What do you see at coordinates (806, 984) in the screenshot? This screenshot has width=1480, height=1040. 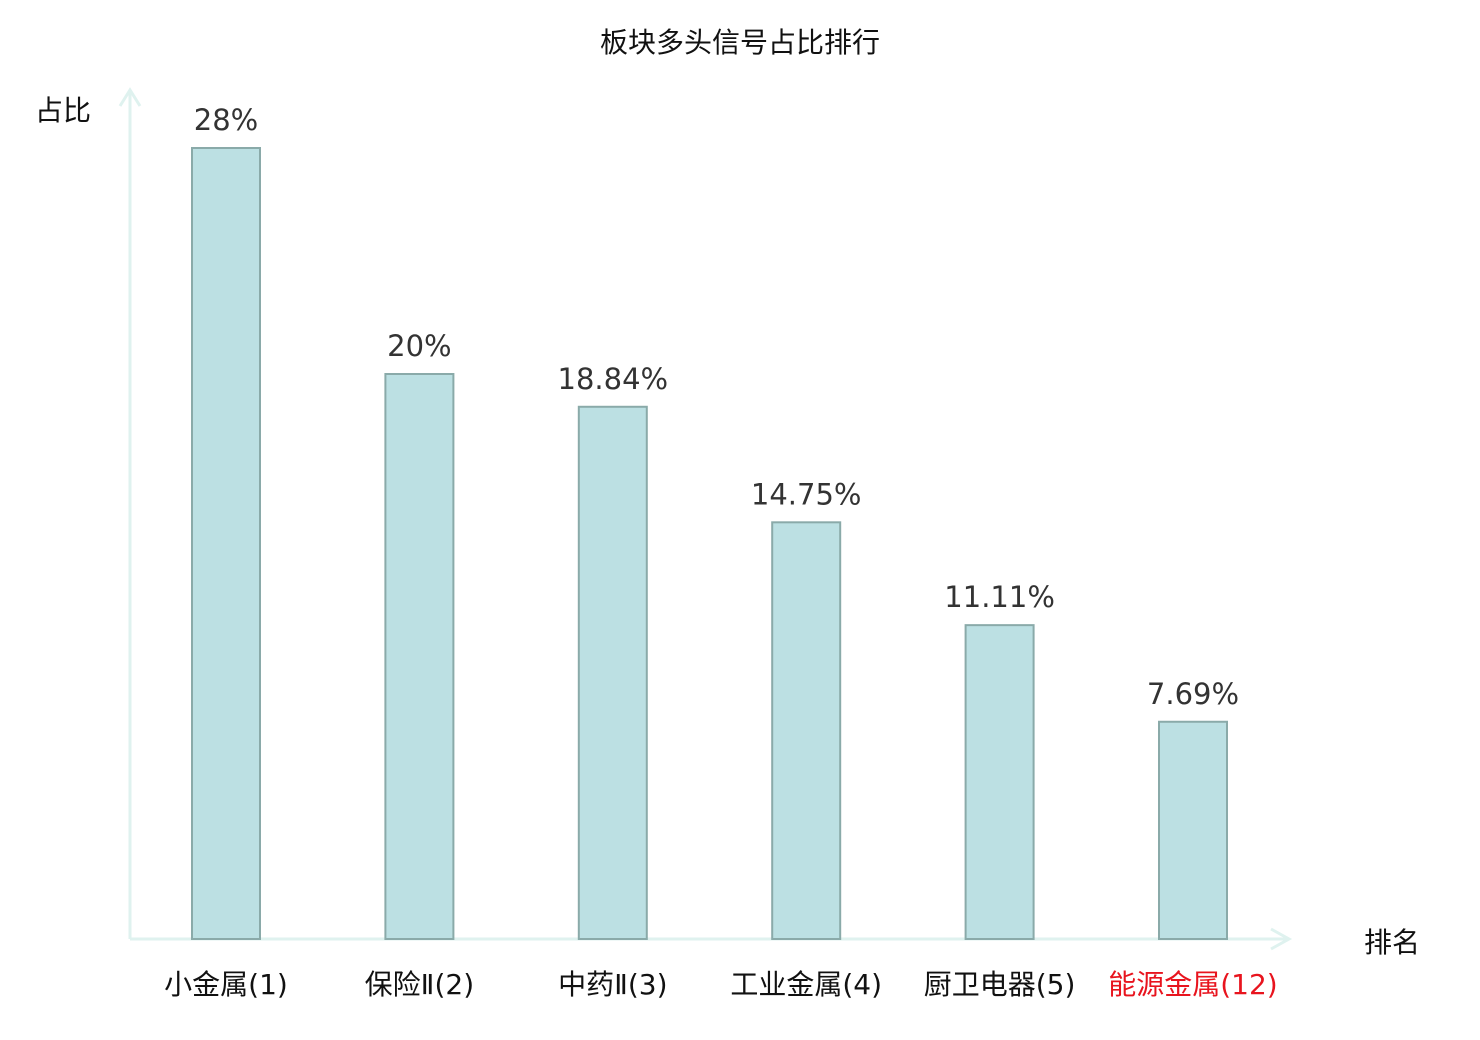 I see `x-tick-label: 工业金属(4)` at bounding box center [806, 984].